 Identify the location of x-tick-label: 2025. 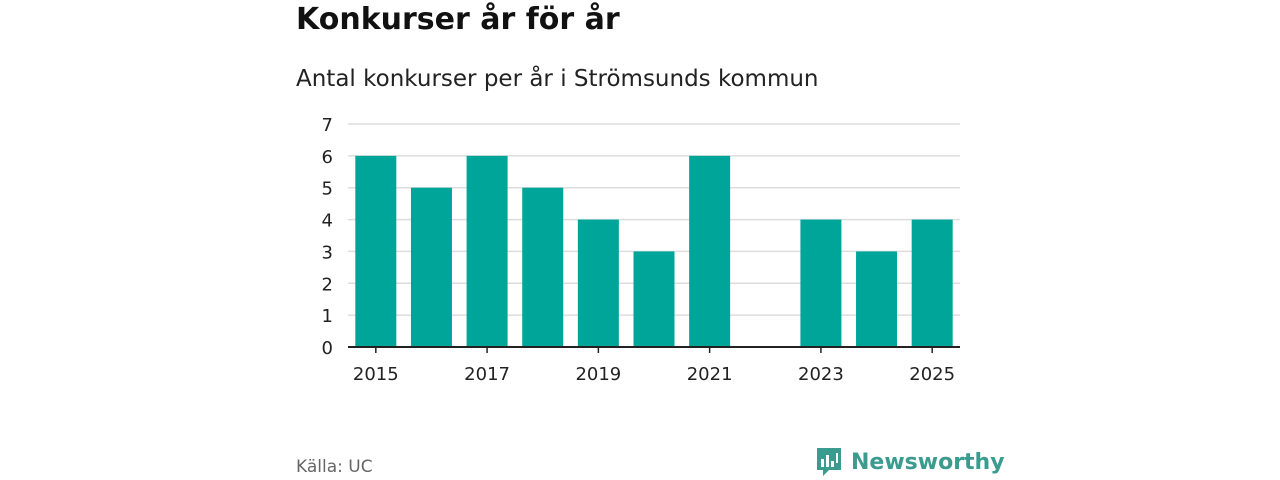
(932, 374).